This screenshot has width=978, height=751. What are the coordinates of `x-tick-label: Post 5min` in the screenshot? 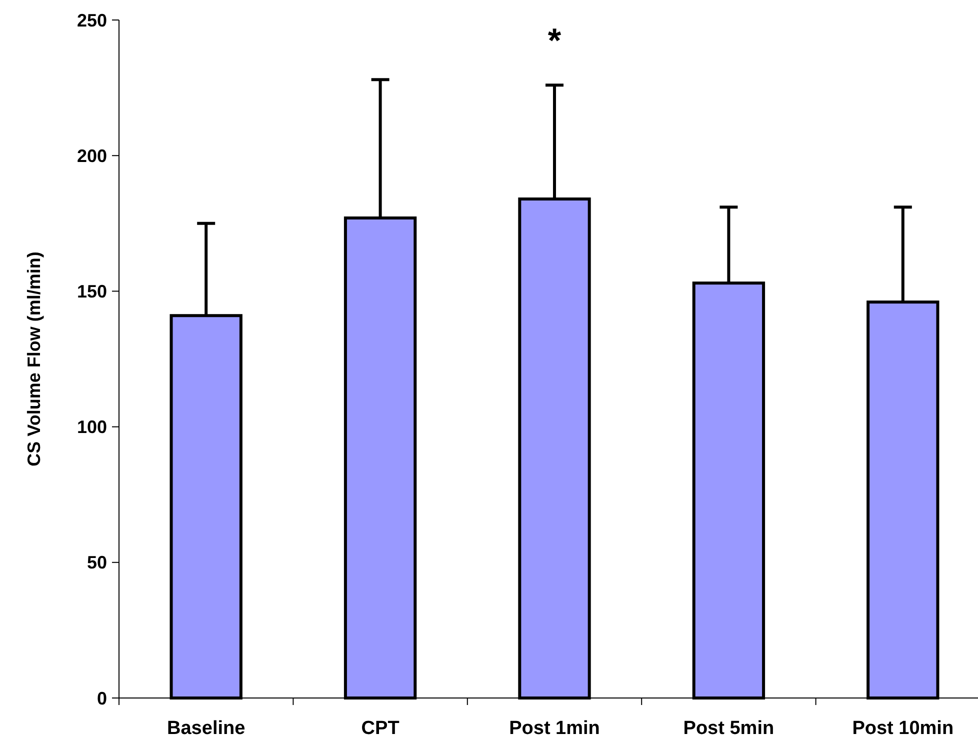 It's located at (728, 728).